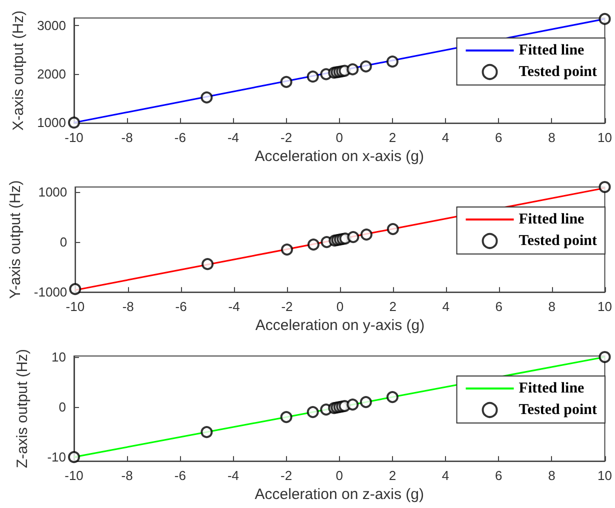 The image size is (615, 508). Describe the element at coordinates (19, 70) in the screenshot. I see `y-axis-title: X-axis output (Hz)` at that location.